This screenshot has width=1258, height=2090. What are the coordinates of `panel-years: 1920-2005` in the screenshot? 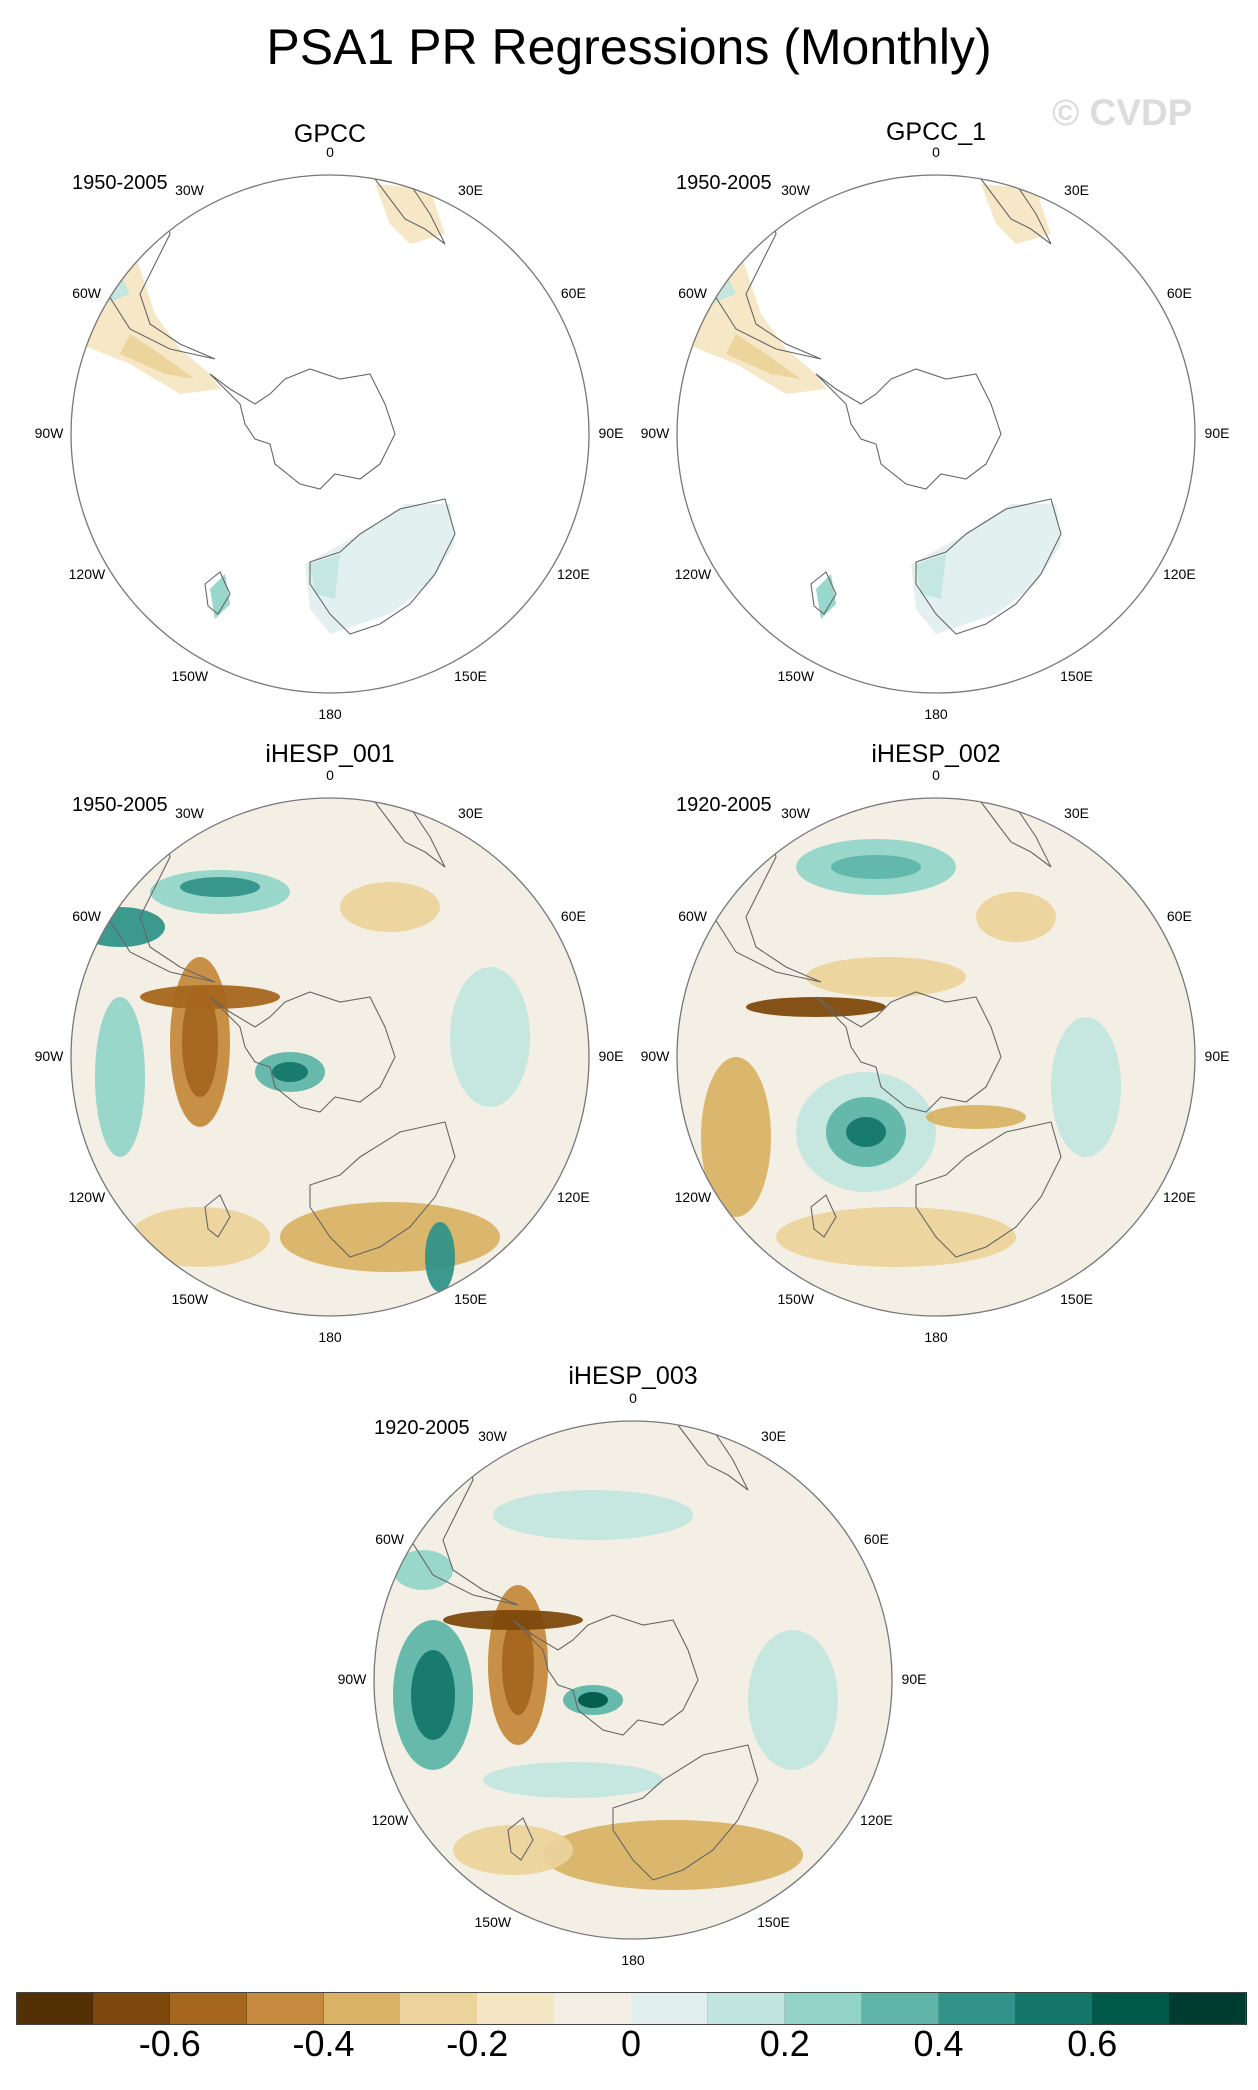 It's located at (724, 805).